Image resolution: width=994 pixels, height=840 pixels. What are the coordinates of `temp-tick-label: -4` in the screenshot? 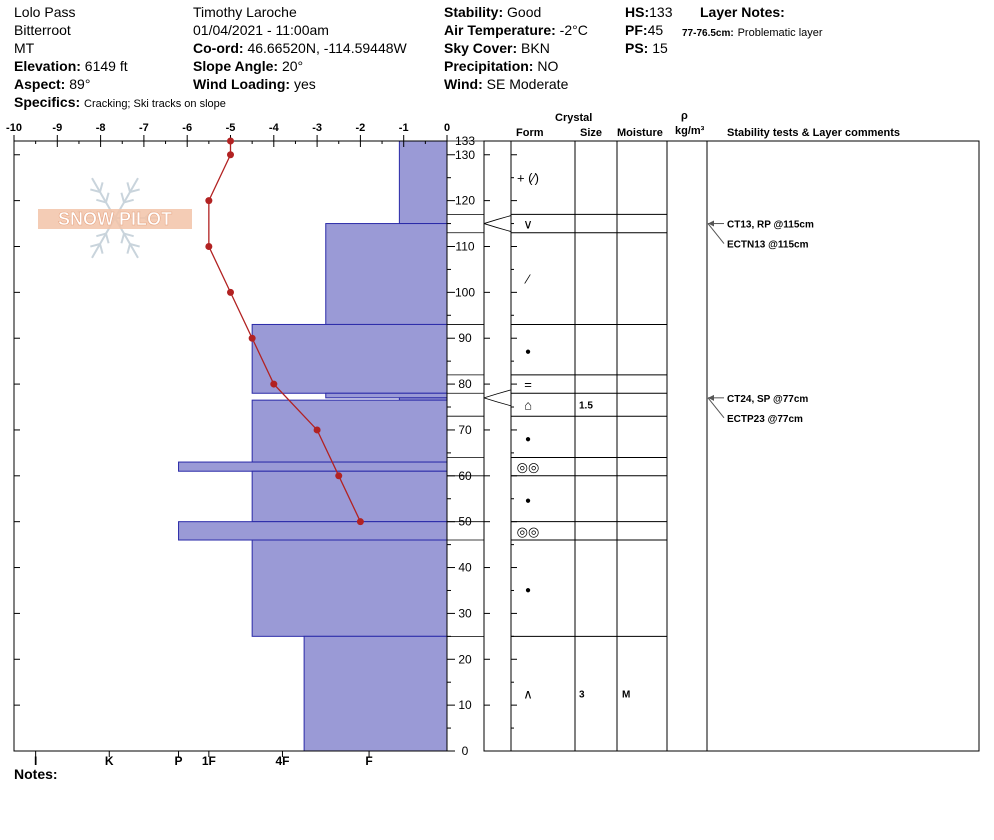 It's located at (274, 128).